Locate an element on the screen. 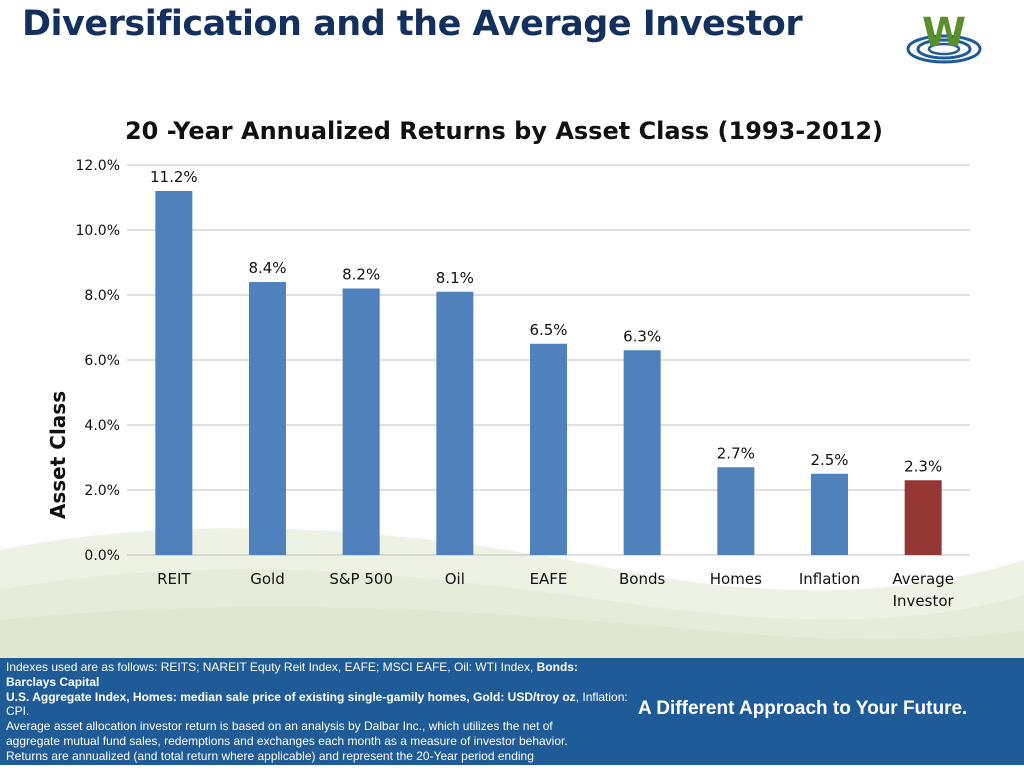  x-tick-label: Investor is located at coordinates (924, 601).